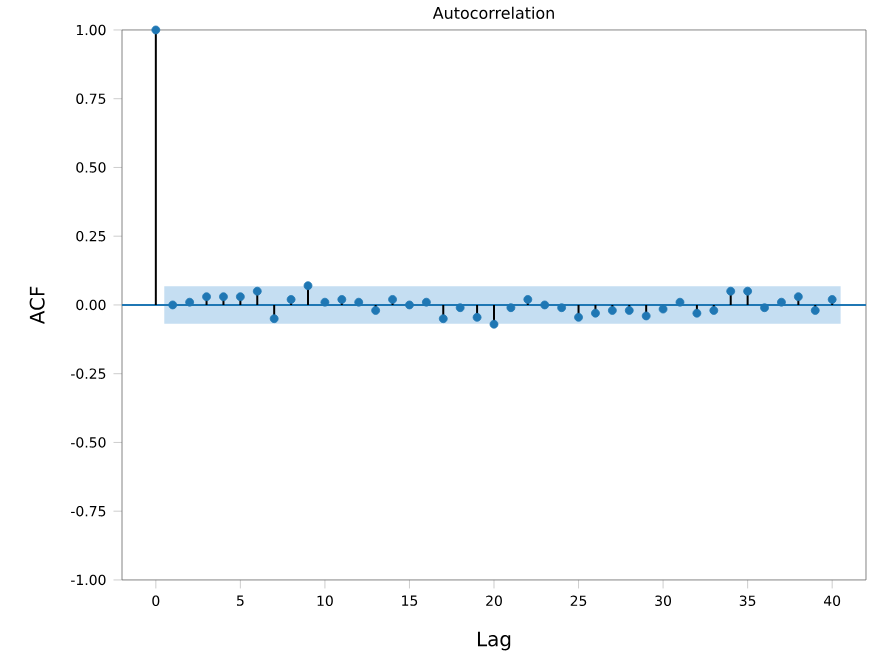  What do you see at coordinates (37, 305) in the screenshot?
I see `y-axis-title: ACF` at bounding box center [37, 305].